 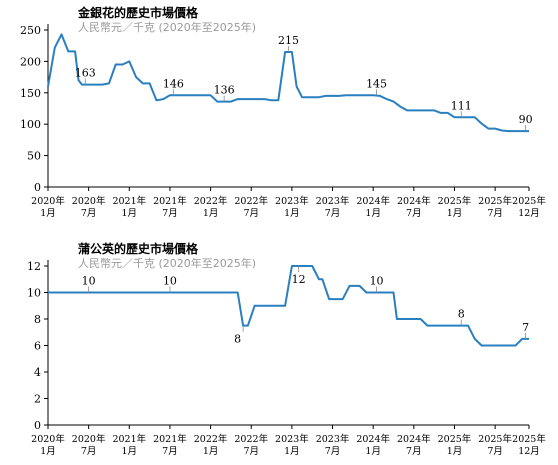 I want to click on data-label: 7, so click(x=525, y=327).